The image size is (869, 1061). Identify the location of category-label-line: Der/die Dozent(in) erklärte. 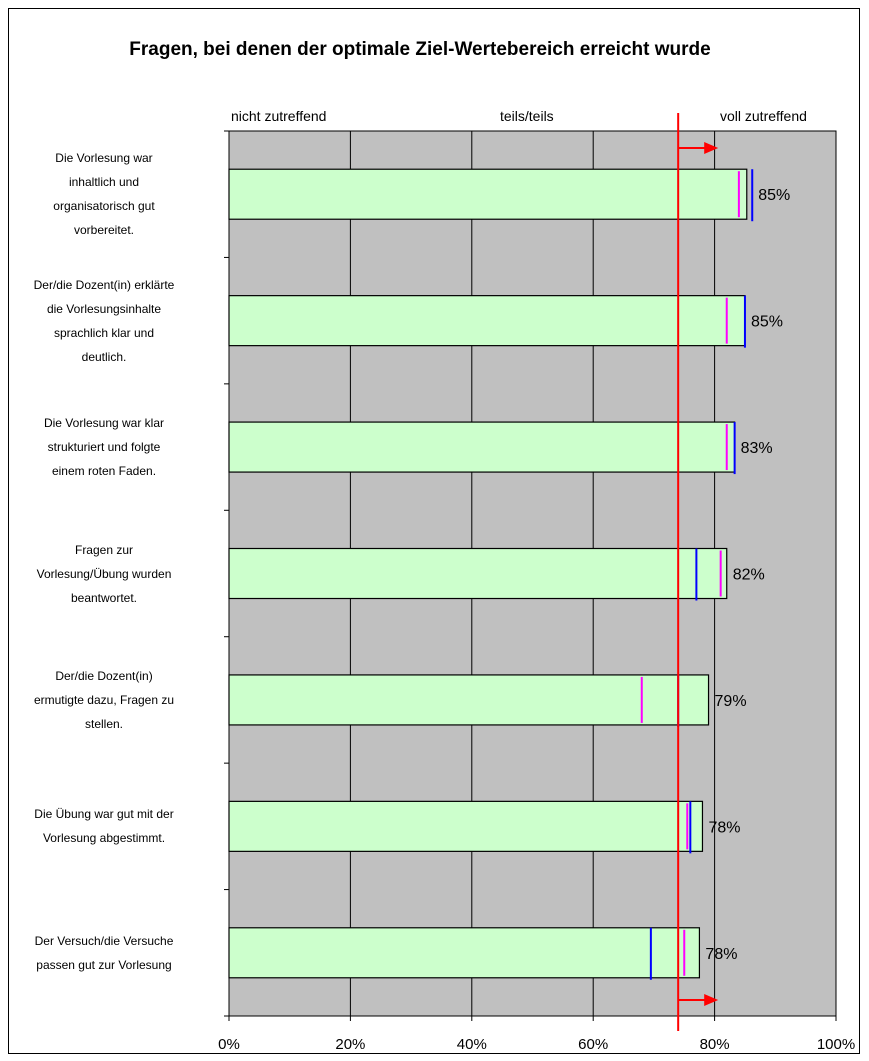
(104, 284).